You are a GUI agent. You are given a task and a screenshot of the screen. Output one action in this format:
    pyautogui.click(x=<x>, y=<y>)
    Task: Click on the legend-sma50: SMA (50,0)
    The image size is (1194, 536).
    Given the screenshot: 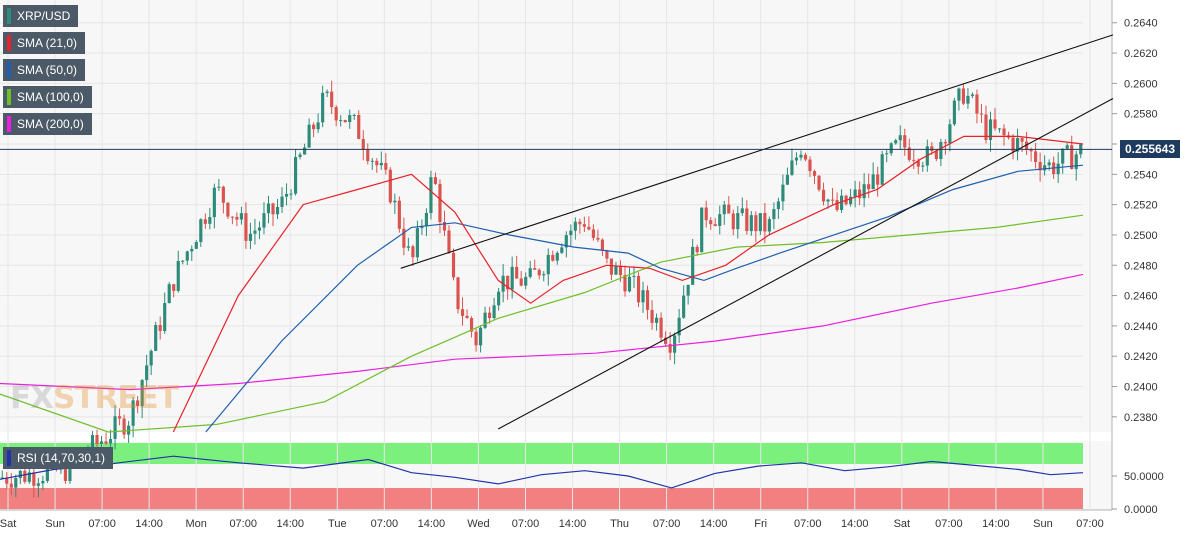 What is the action you would take?
    pyautogui.click(x=44, y=70)
    